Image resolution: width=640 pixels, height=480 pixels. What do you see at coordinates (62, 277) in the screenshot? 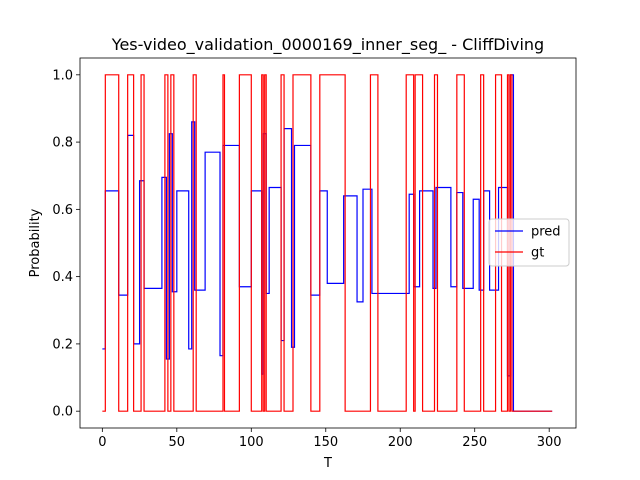
I see `y-tick-label: 0.4` at bounding box center [62, 277].